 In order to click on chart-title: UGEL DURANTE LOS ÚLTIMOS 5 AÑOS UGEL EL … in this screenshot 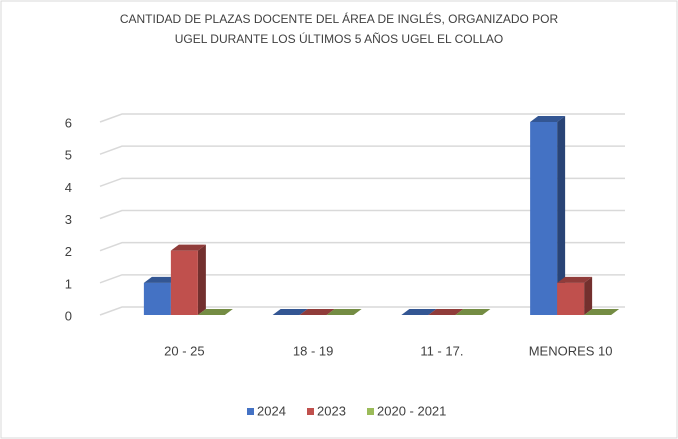, I will do `click(339, 38)`.